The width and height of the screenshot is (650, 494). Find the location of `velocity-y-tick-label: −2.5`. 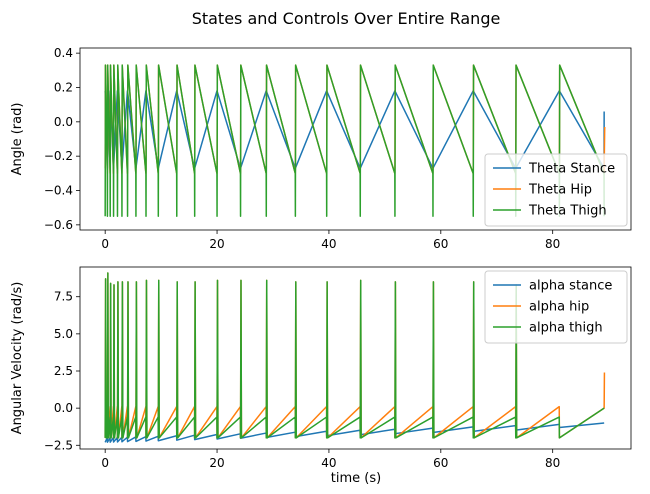

velocity-y-tick-label: −2.5 is located at coordinates (58, 445).